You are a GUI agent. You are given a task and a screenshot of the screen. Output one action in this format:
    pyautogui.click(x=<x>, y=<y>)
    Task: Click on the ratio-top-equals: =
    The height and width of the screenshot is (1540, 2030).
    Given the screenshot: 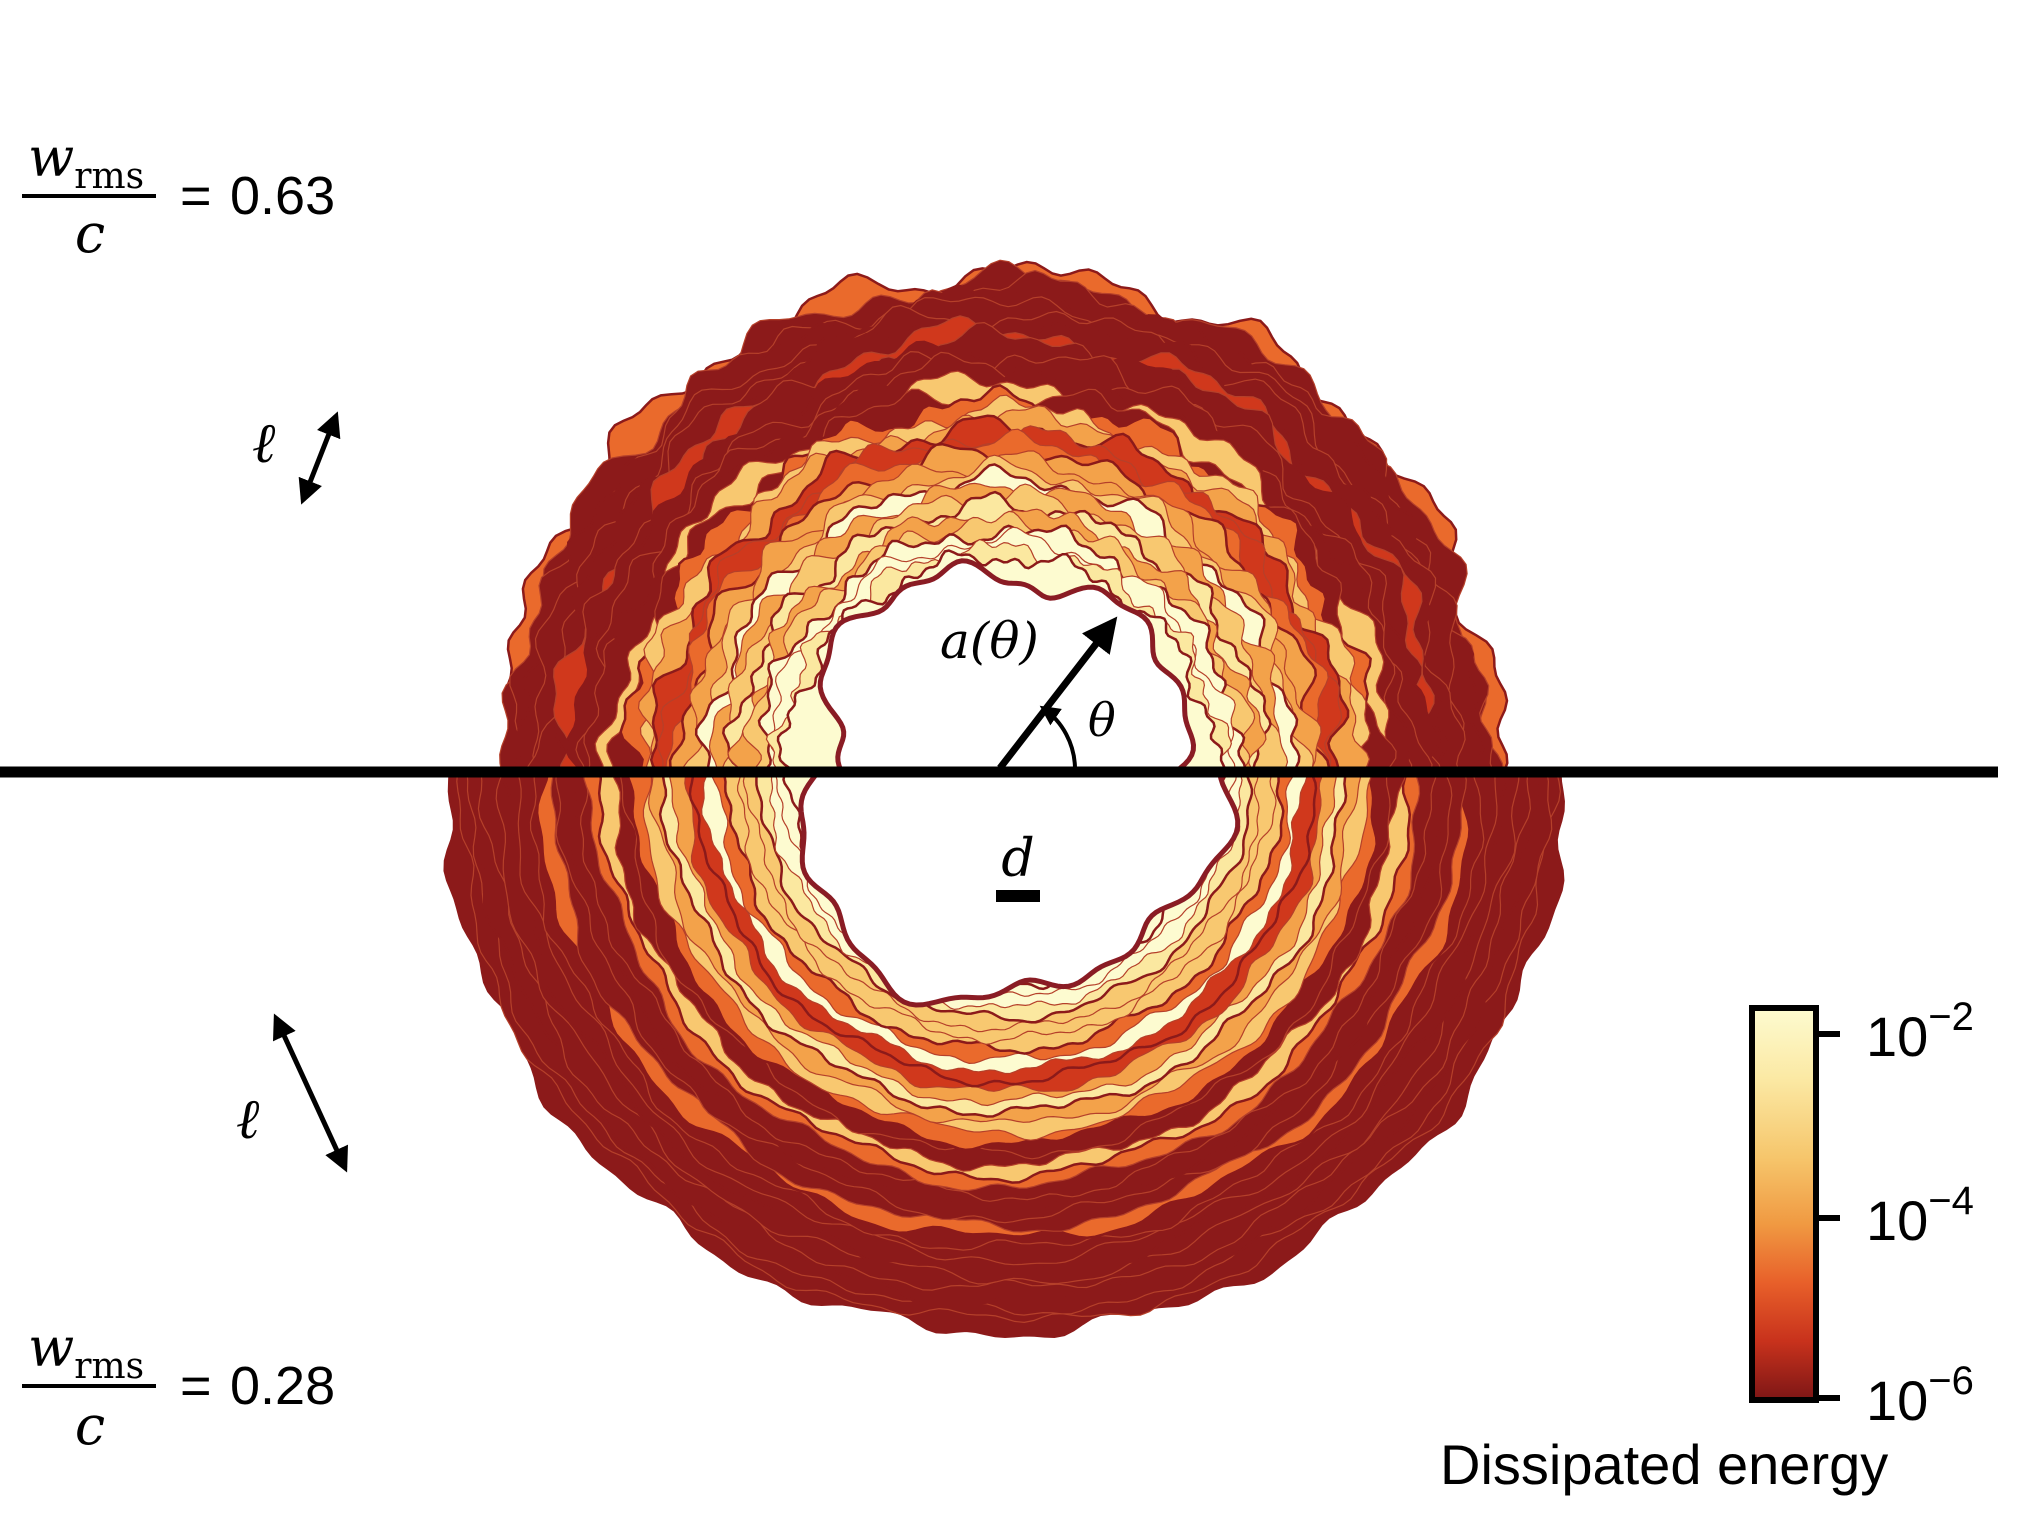 What is the action you would take?
    pyautogui.click(x=196, y=196)
    